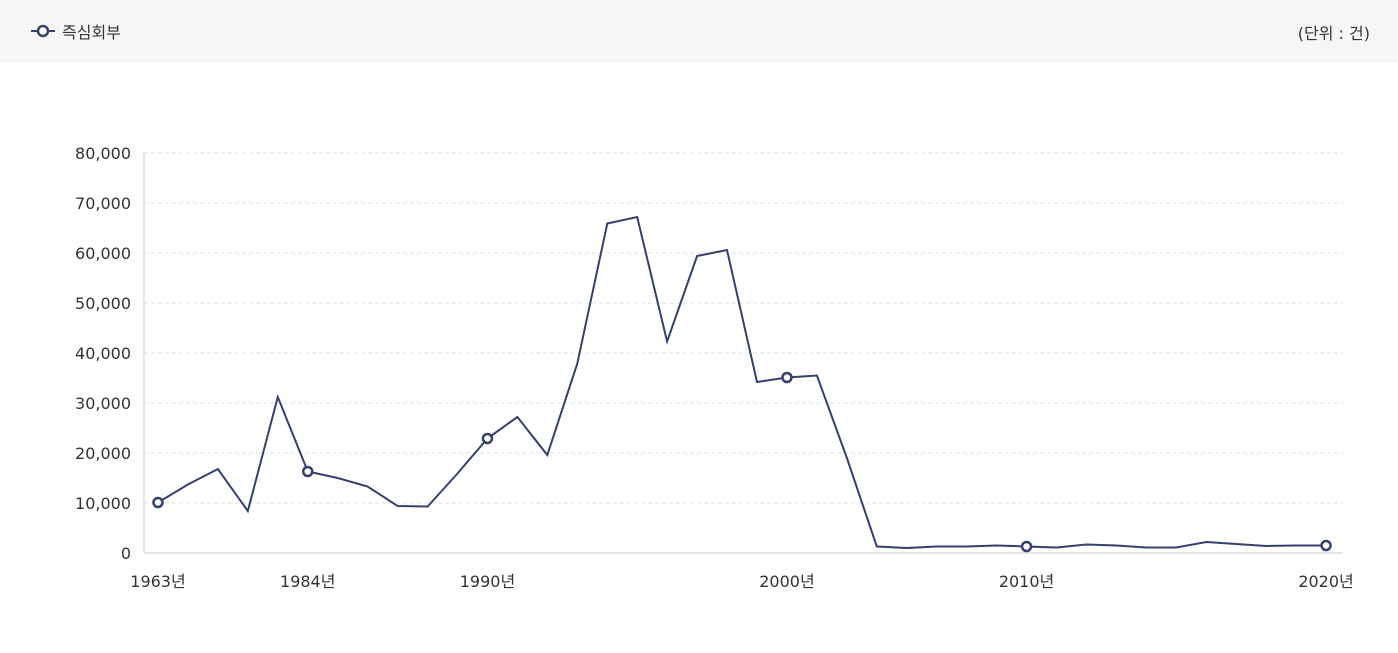  I want to click on y-tick-label: 20,000, so click(103, 453).